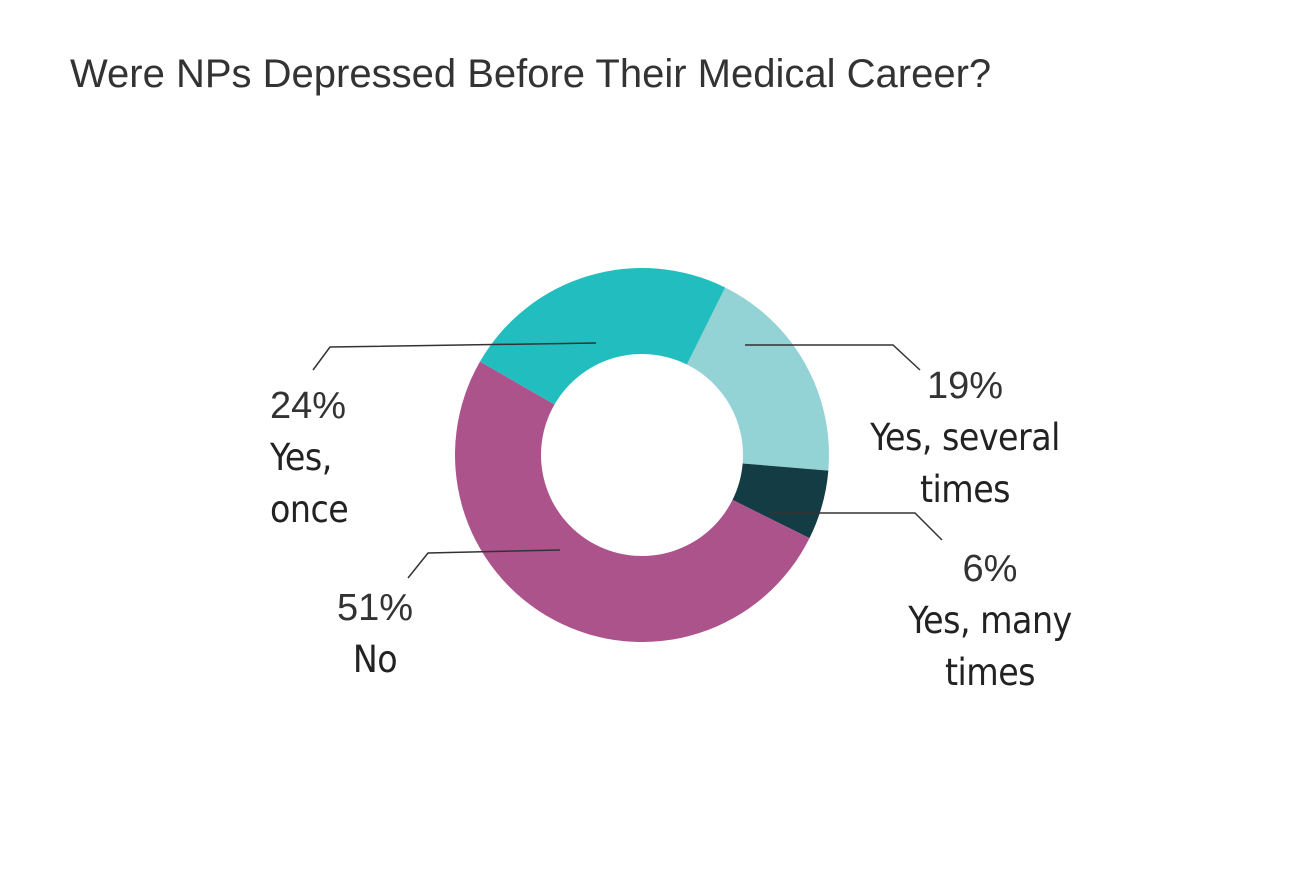 The image size is (1290, 878). What do you see at coordinates (965, 463) in the screenshot?
I see `category-label: Yes, several times` at bounding box center [965, 463].